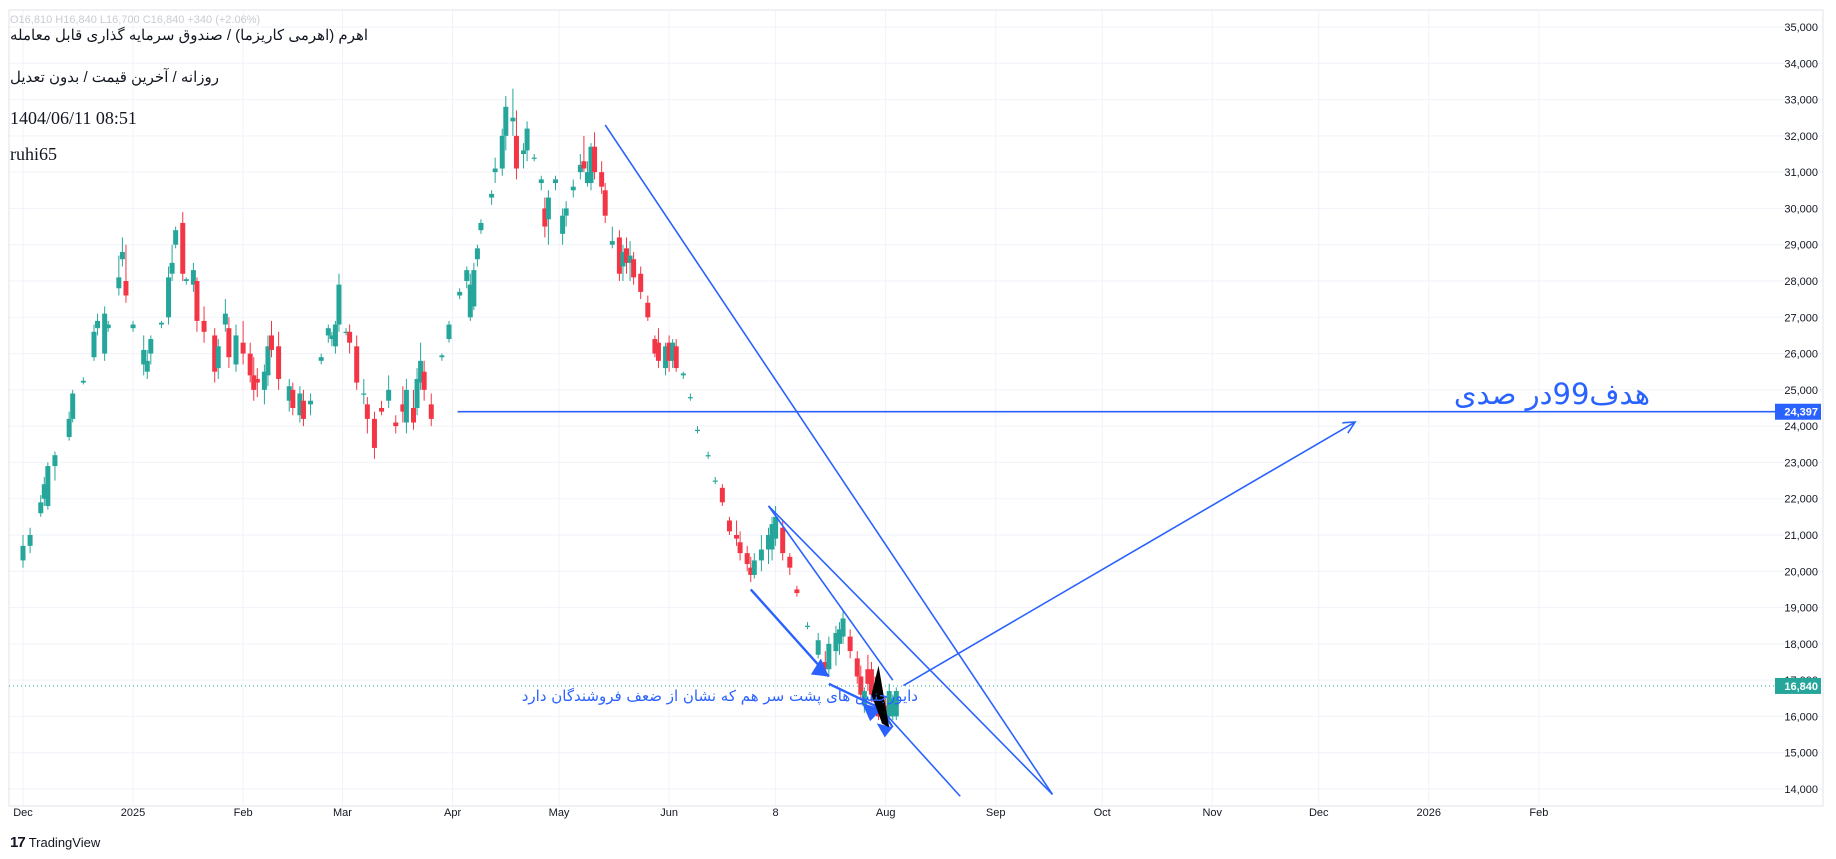 The image size is (1836, 859). What do you see at coordinates (18, 842) in the screenshot?
I see `tradingview-logo-icon: 17` at bounding box center [18, 842].